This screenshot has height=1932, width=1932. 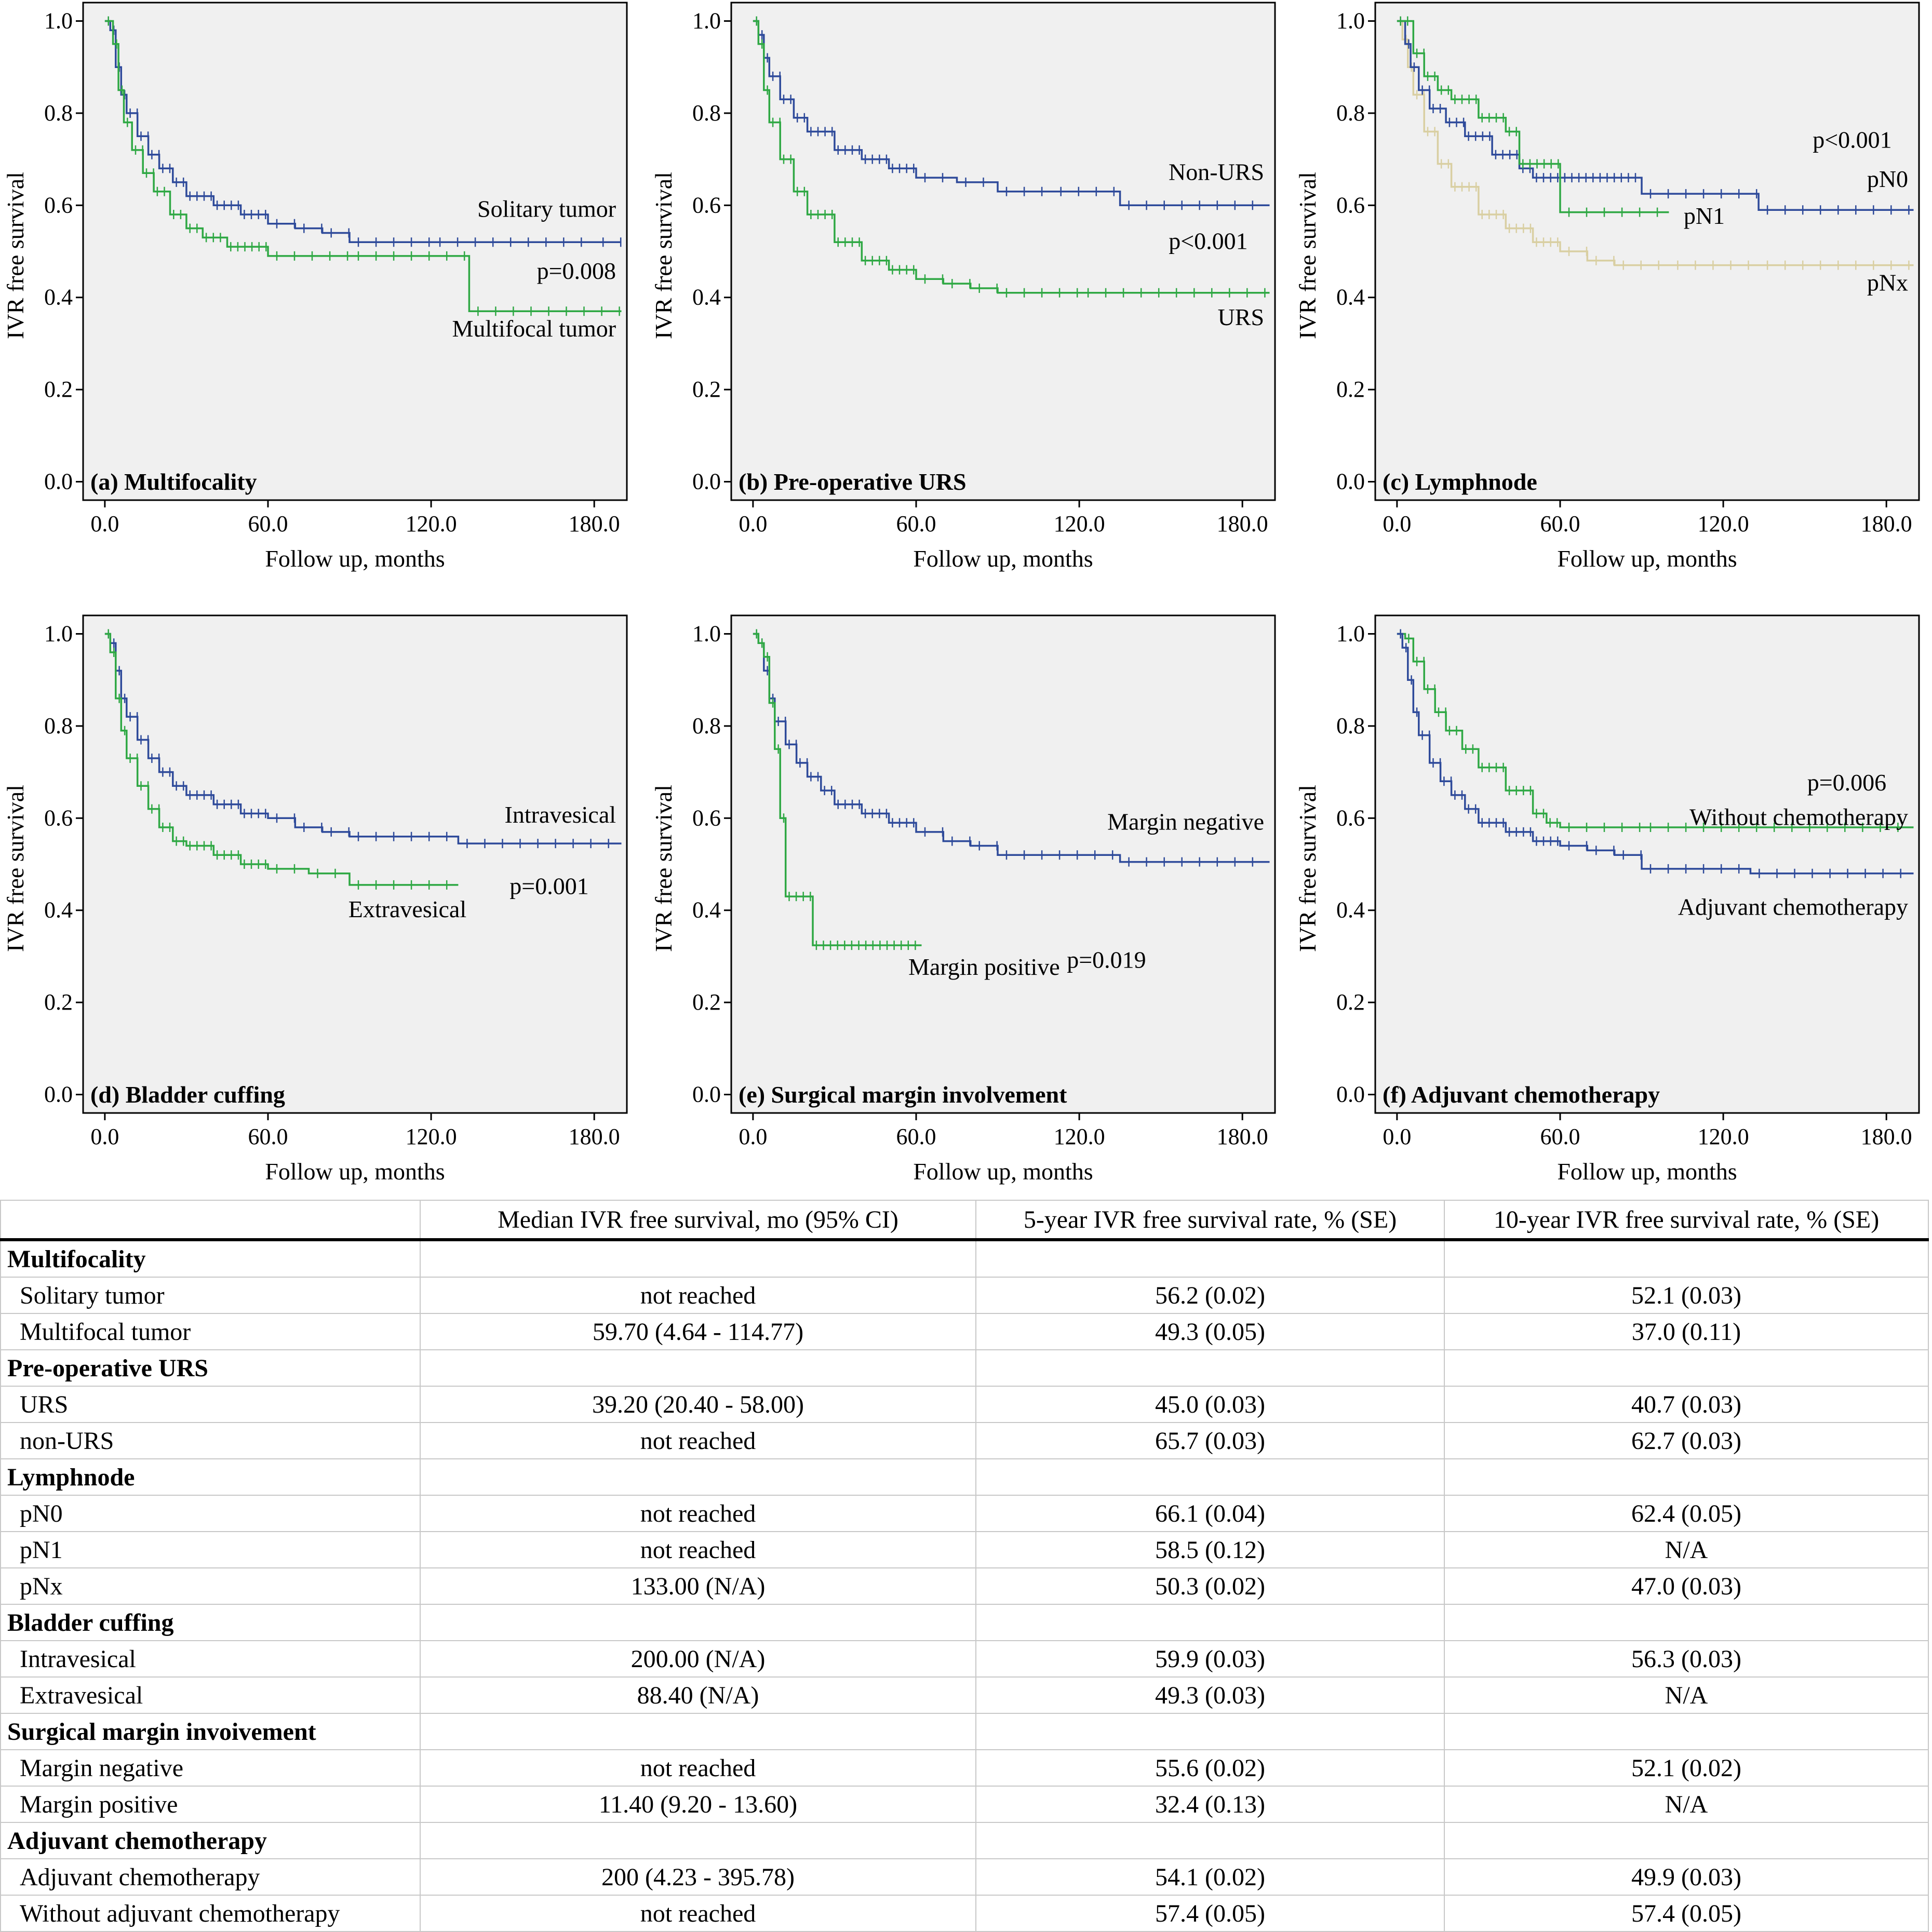 I want to click on panel-title: (f) Adjuvant chemotherapy, so click(x=1522, y=1094).